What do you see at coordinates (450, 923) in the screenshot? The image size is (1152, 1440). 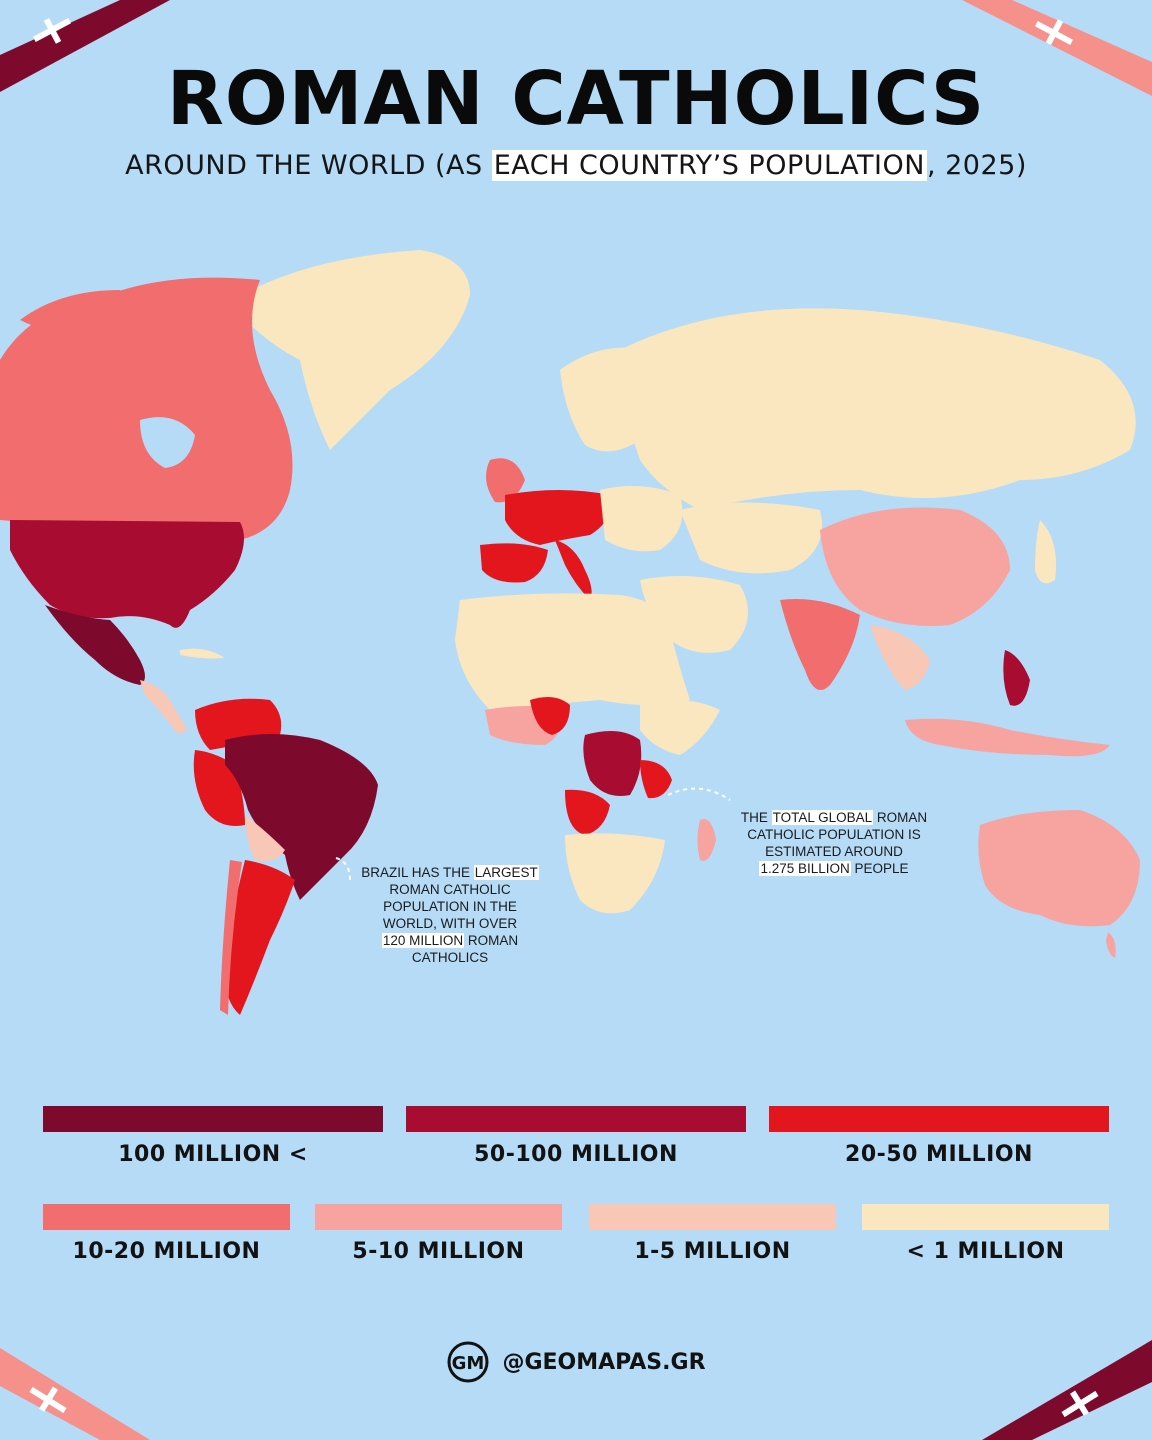 I see `annotation-text: WORLD, WITH OVER` at bounding box center [450, 923].